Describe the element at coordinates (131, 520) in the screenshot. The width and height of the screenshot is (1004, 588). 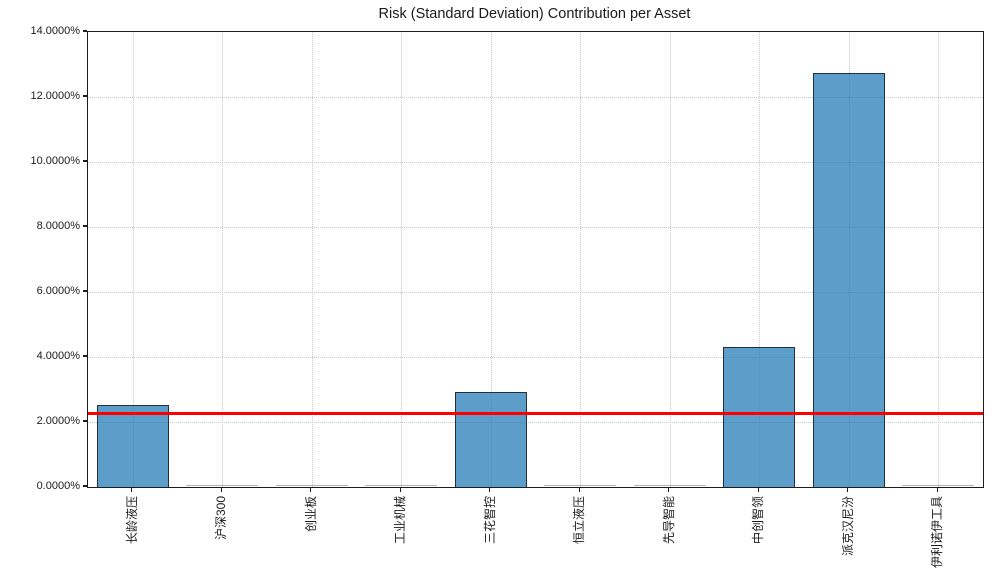
I see `x-tick-label-text: 长龄液压` at that location.